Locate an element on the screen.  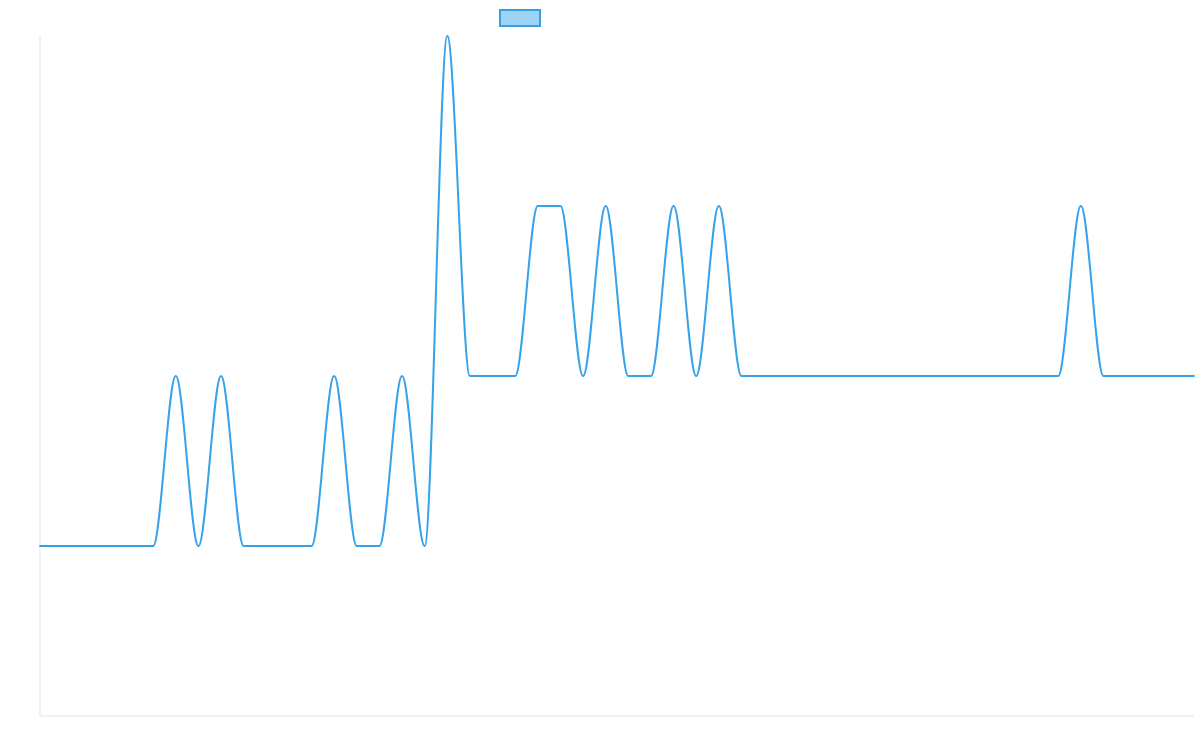
legend is located at coordinates (520, 18).